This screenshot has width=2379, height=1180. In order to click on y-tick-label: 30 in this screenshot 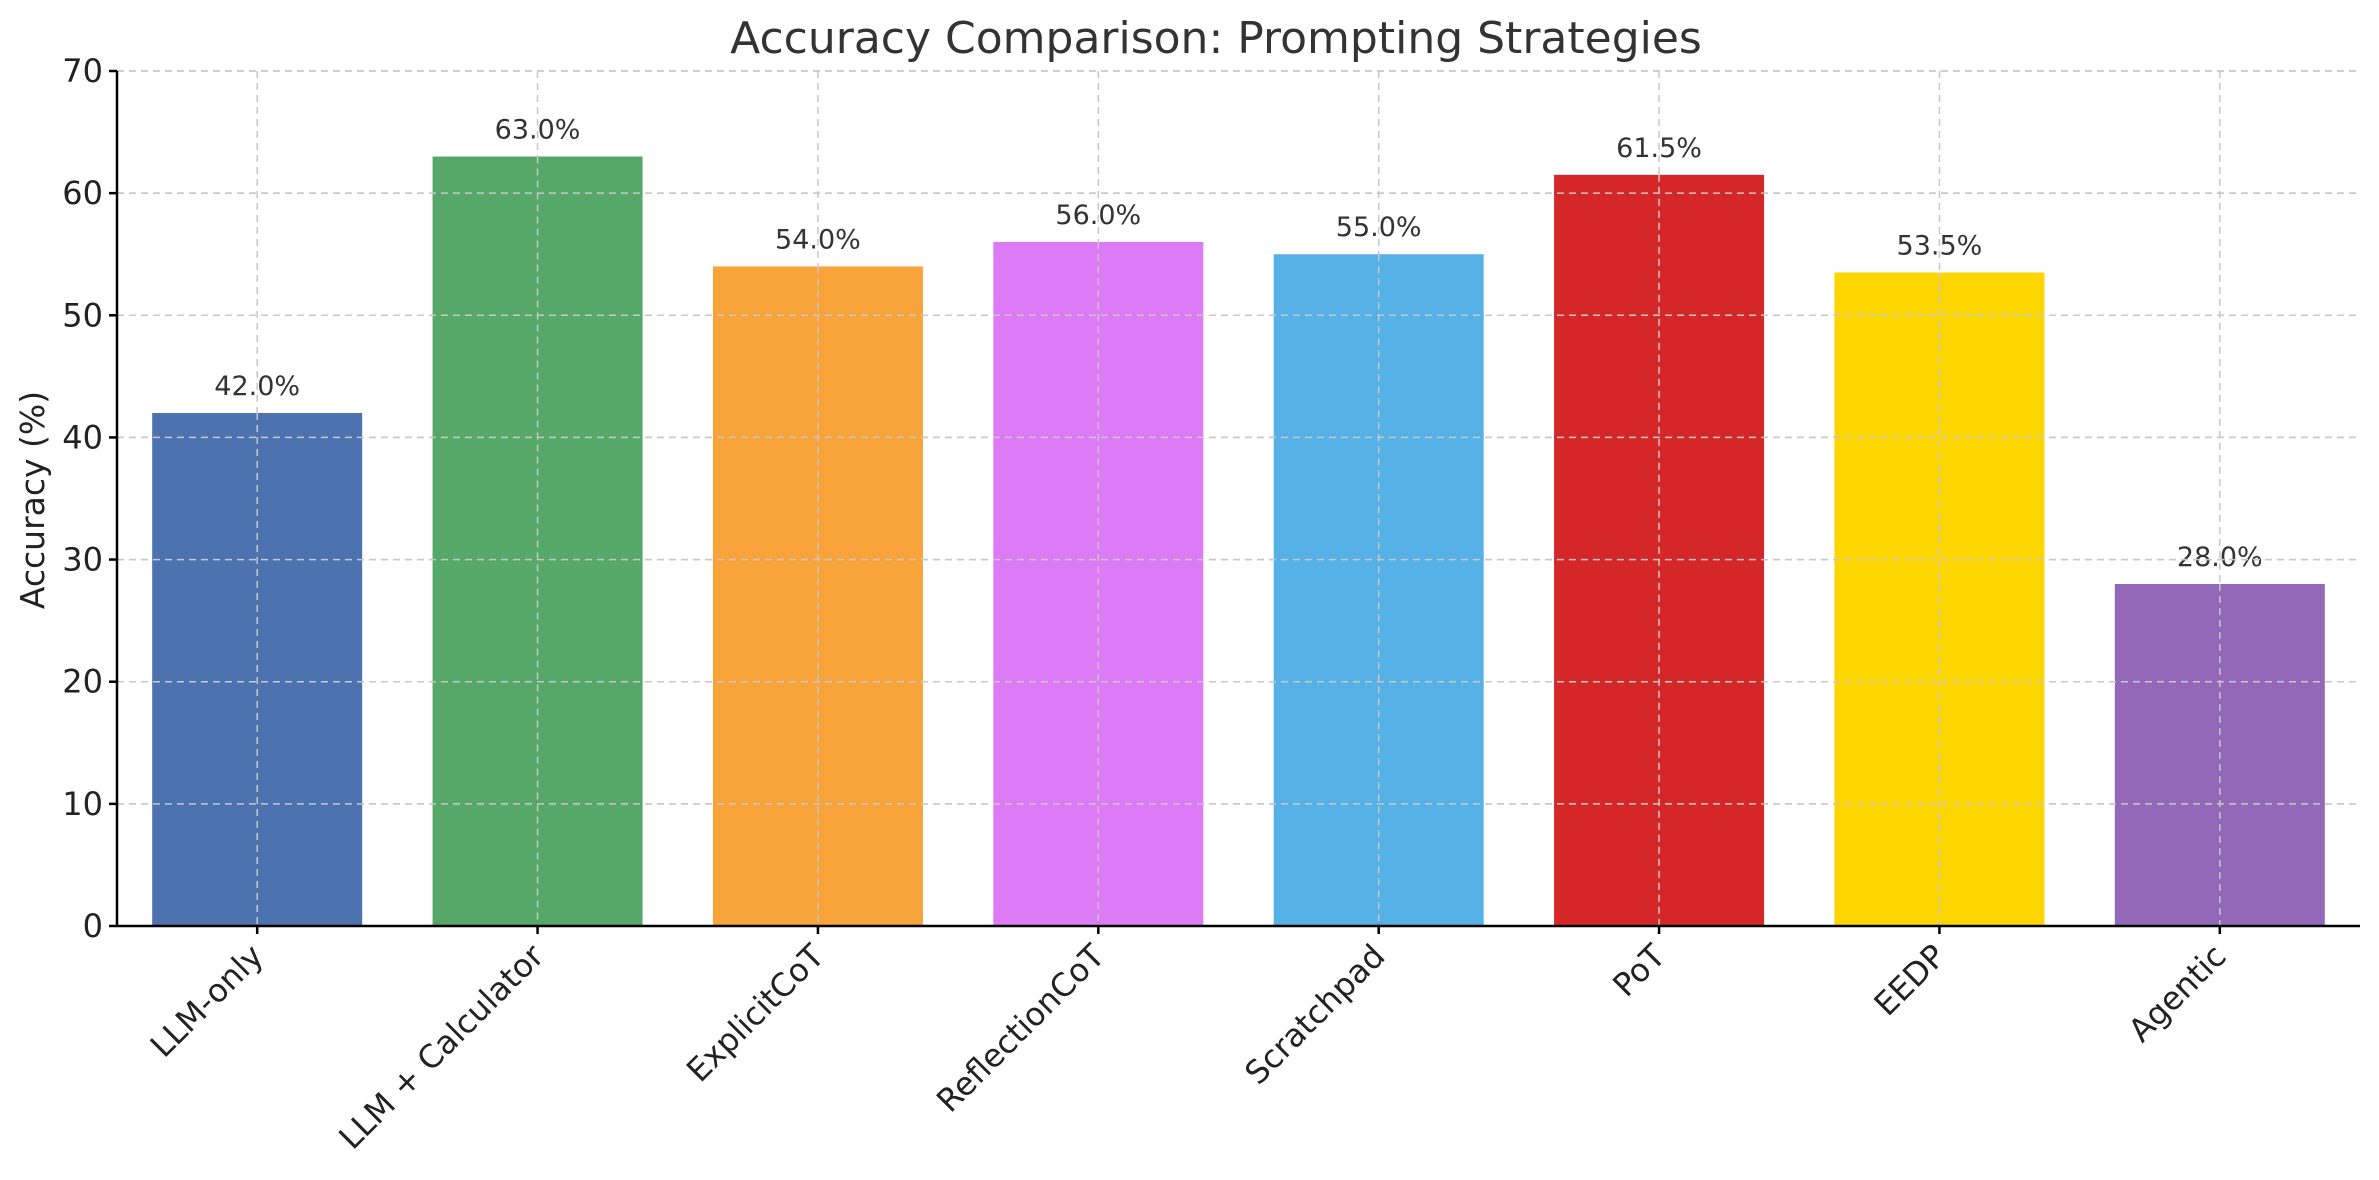, I will do `click(82, 560)`.